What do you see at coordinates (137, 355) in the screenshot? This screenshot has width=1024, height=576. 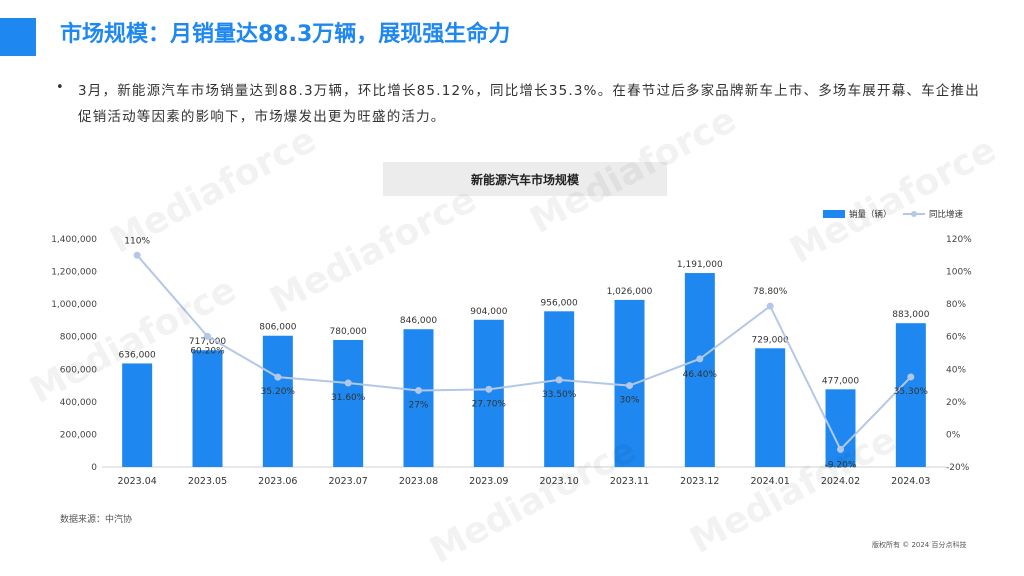 I see `bar-value-label: 636,000` at bounding box center [137, 355].